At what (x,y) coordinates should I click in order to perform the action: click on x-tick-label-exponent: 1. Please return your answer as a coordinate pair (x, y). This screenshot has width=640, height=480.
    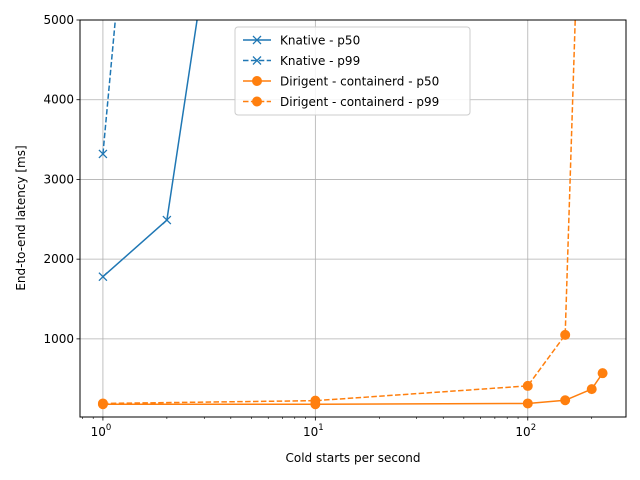
    Looking at the image, I should click on (320, 428).